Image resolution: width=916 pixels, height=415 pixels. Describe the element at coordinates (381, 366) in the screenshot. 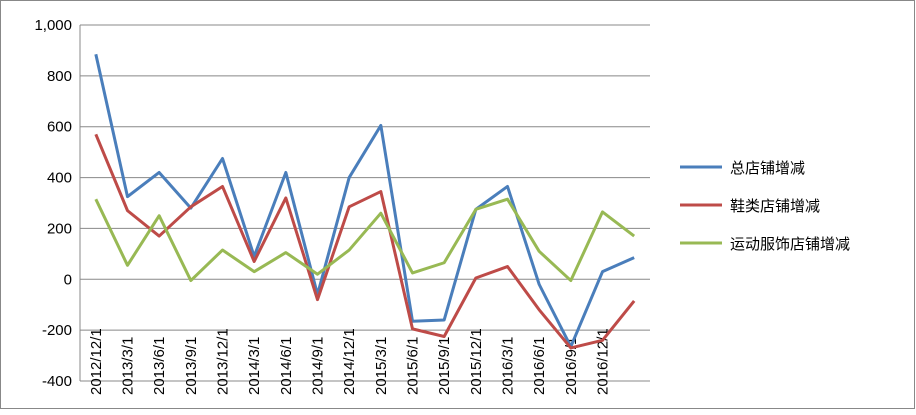

I see `x-tick-label: 2015/3/1` at that location.